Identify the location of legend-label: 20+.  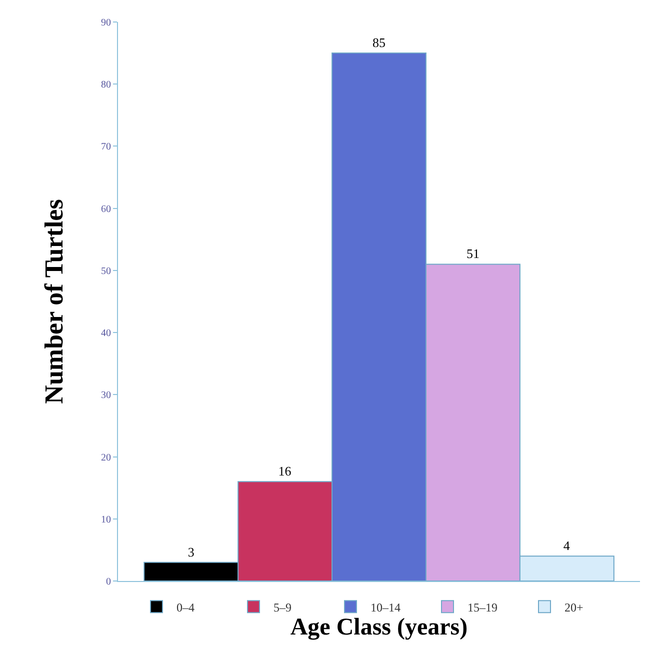
(574, 607).